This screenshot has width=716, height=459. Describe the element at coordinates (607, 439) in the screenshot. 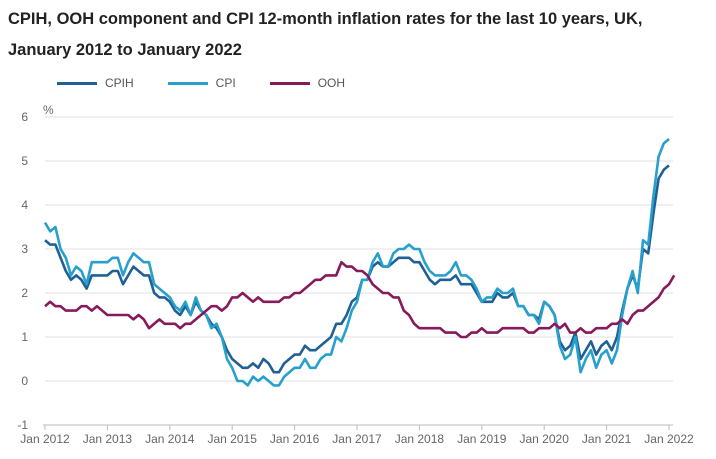

I see `x-tick-label: Jan 2021` at that location.